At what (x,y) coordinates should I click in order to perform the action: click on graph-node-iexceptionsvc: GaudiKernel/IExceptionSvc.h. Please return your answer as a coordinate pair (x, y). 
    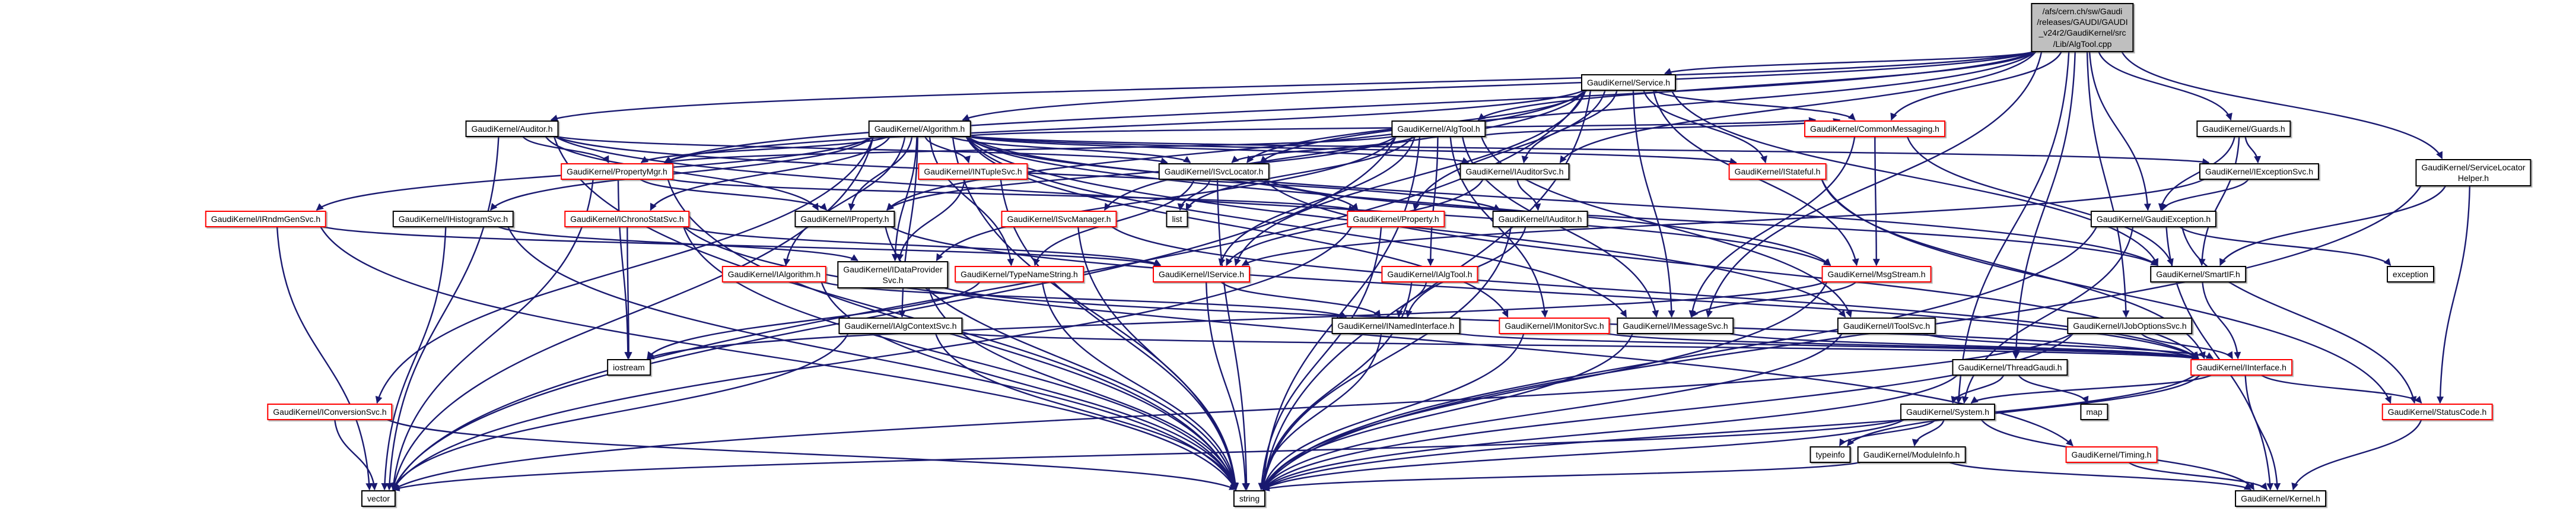
    Looking at the image, I should click on (2259, 171).